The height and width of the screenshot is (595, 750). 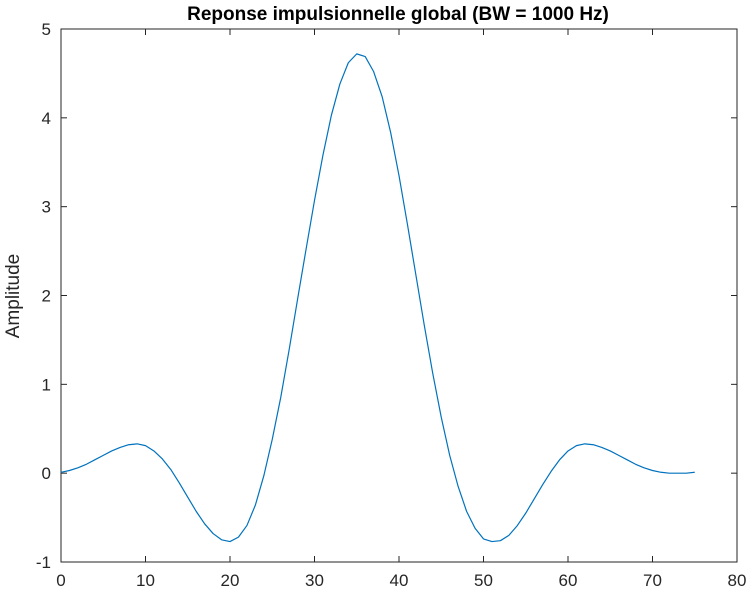 I want to click on y-tick-label: 3, so click(x=46, y=207).